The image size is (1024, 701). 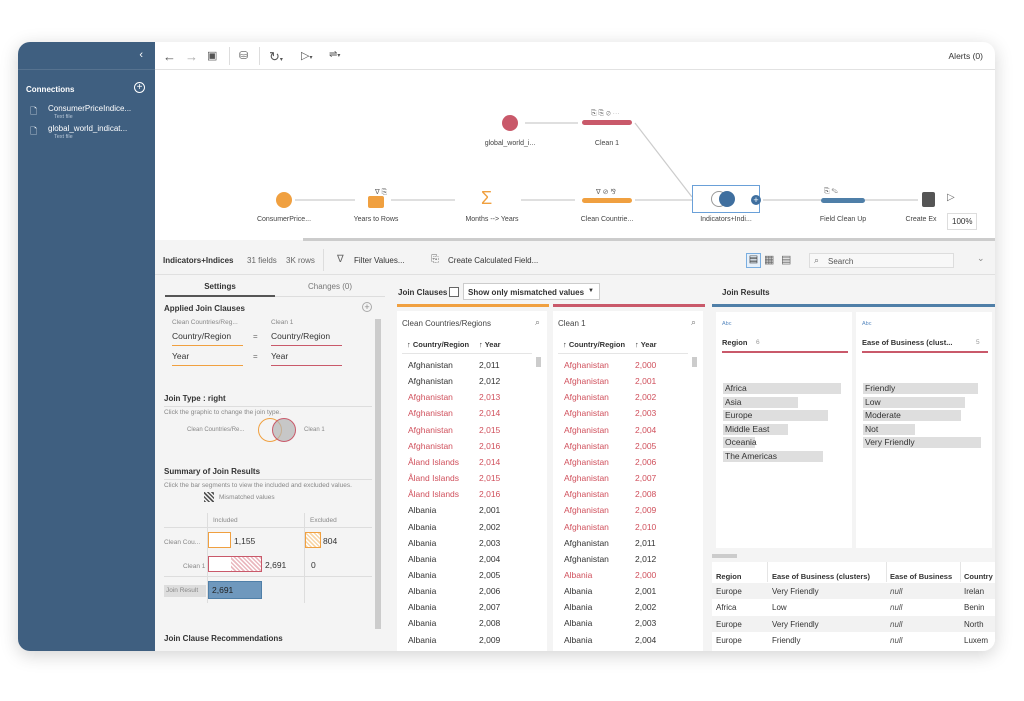 I want to click on save-icon: ▣, so click(x=212, y=56).